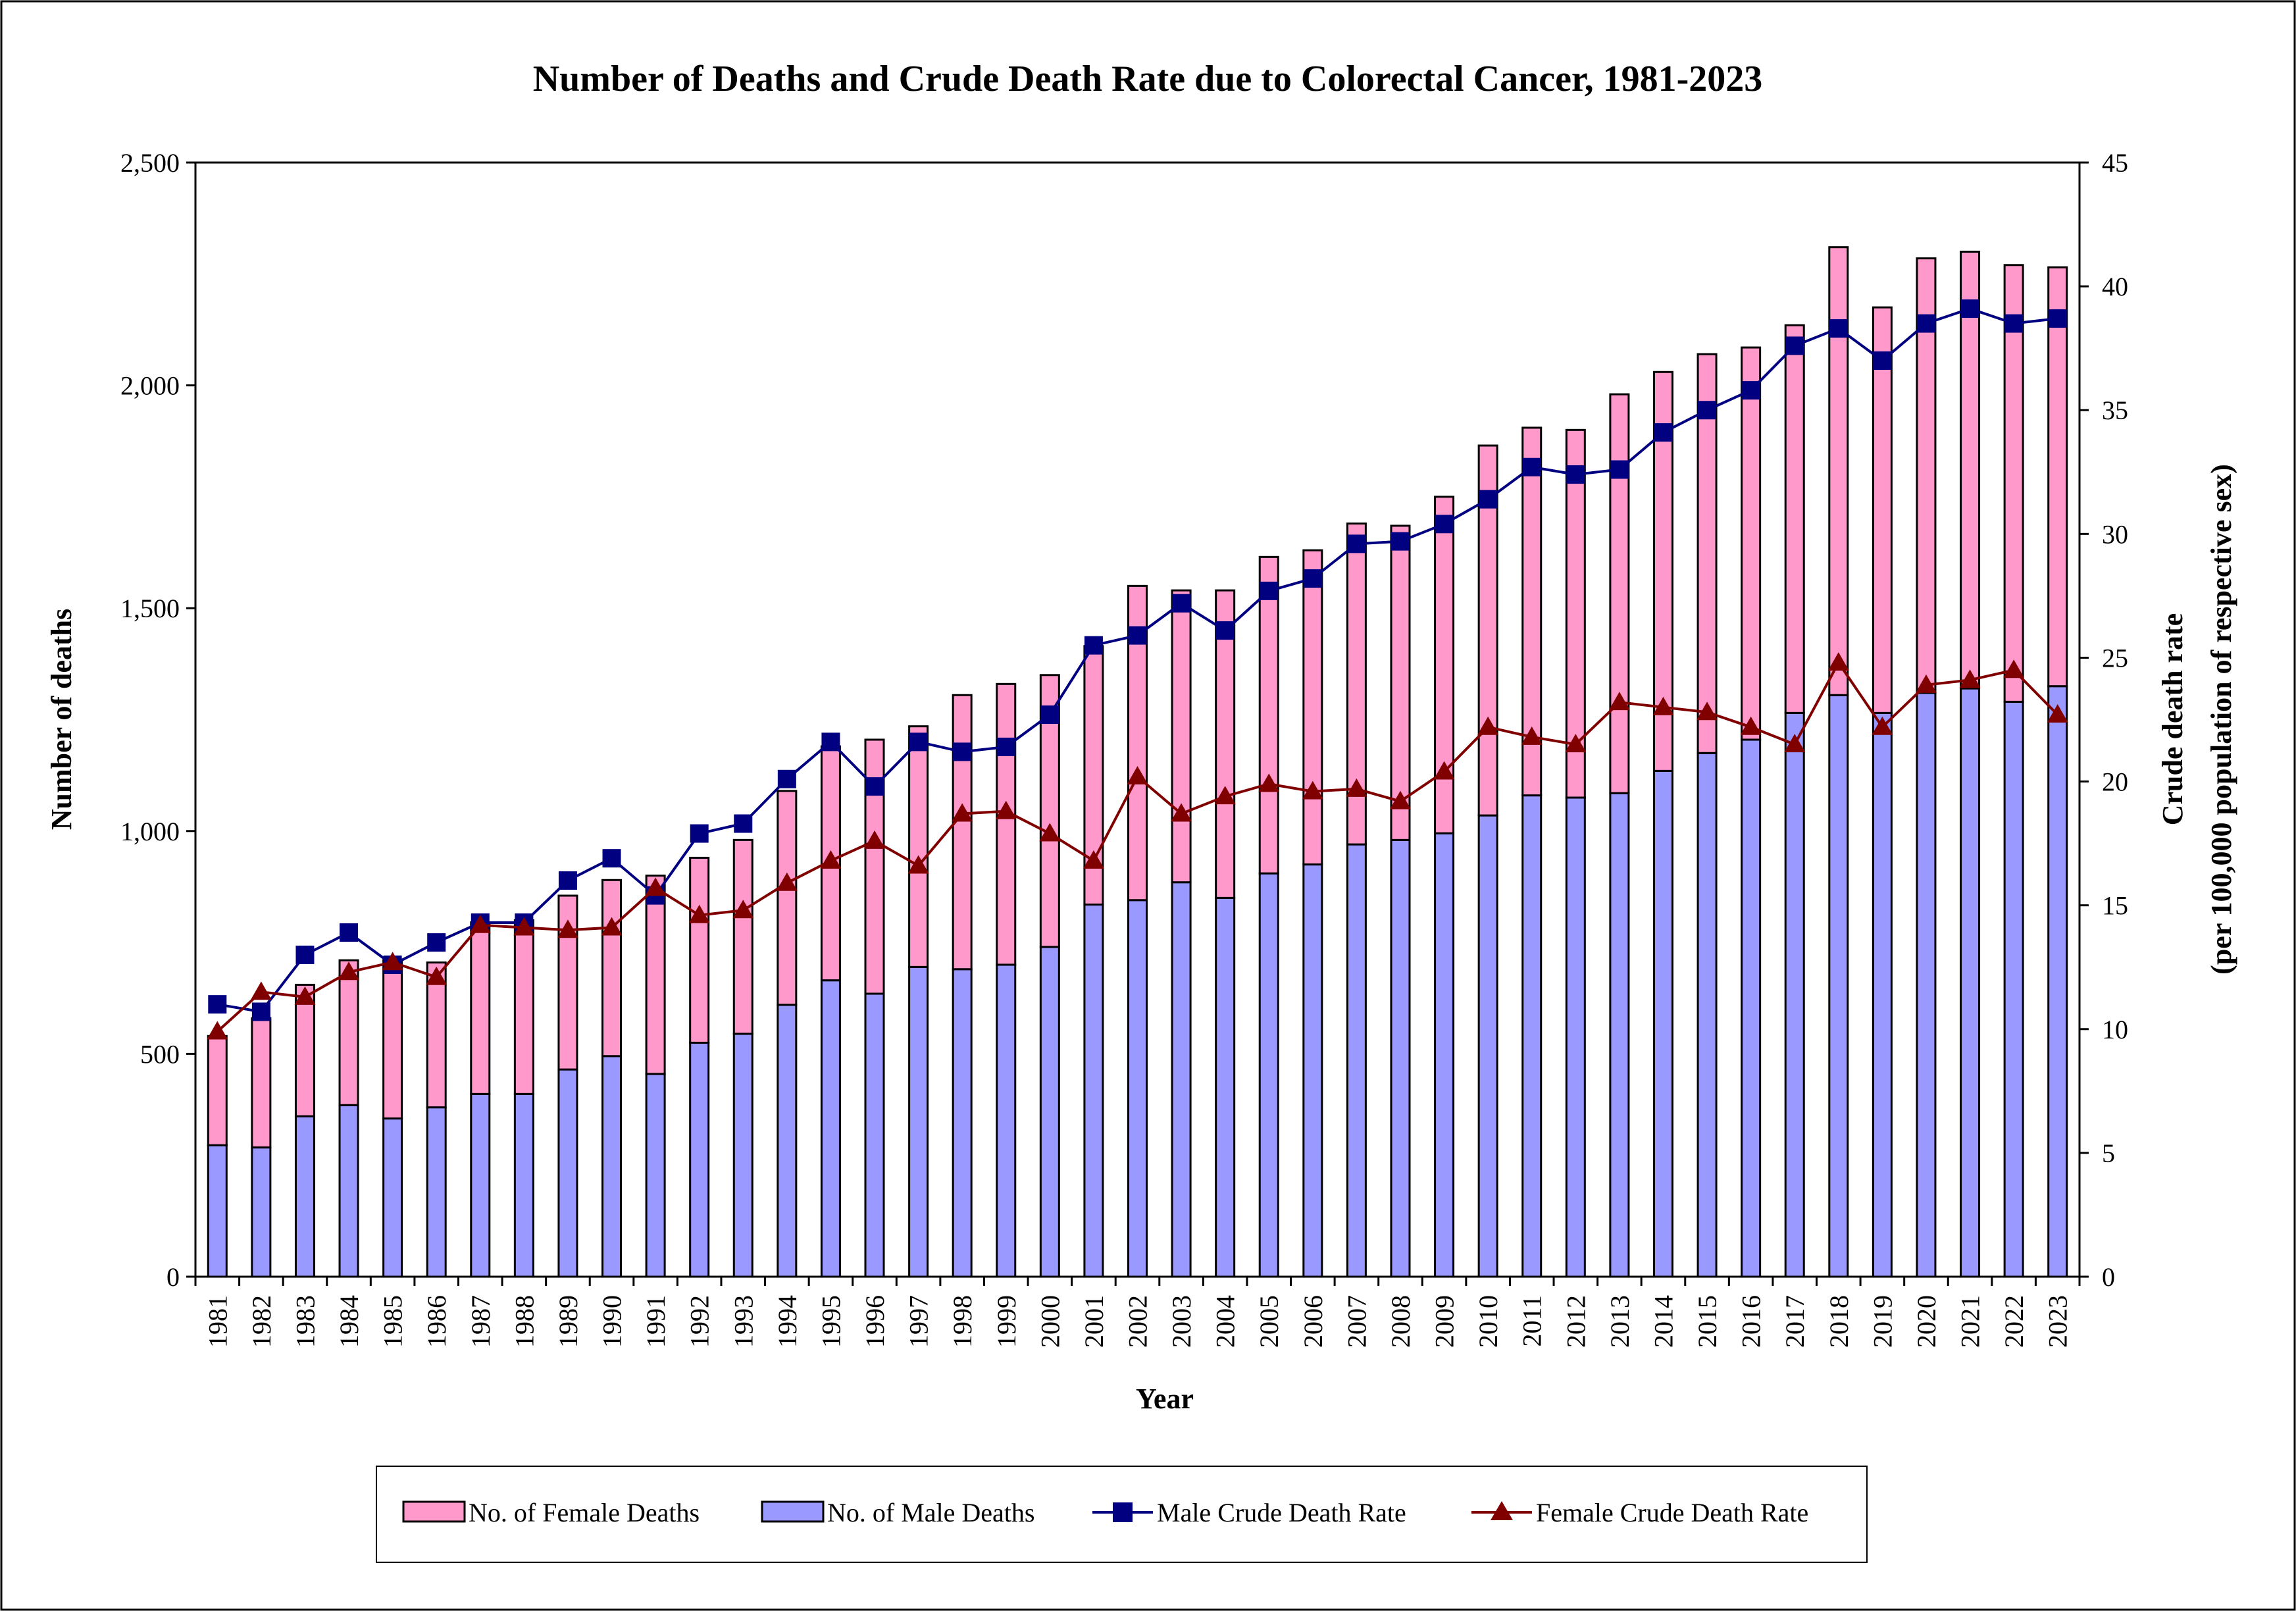  Describe the element at coordinates (788, 1141) in the screenshot. I see `bar-male-1994` at that location.